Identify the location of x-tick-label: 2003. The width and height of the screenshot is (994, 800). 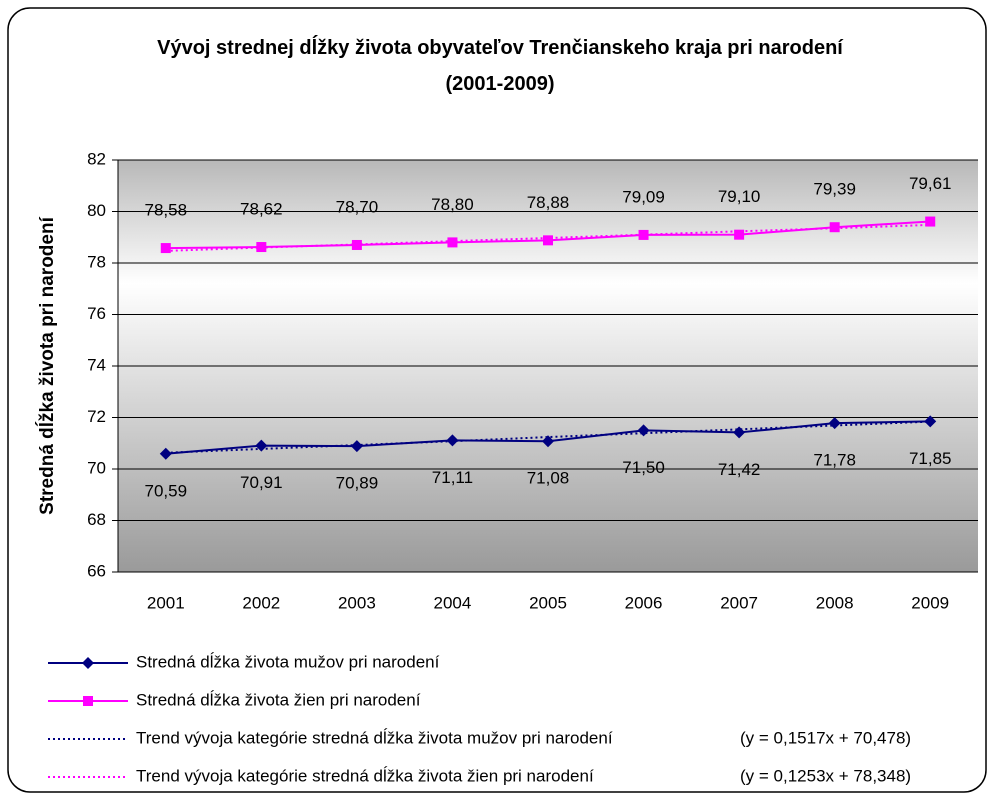
(357, 602).